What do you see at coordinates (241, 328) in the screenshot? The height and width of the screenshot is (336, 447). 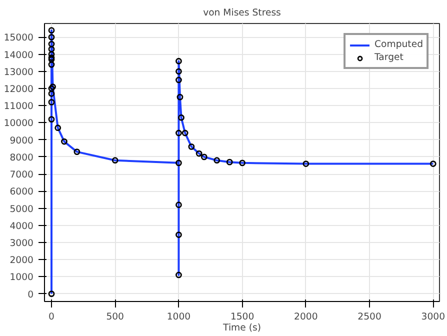 I see `x-axis-title: Time (s)` at bounding box center [241, 328].